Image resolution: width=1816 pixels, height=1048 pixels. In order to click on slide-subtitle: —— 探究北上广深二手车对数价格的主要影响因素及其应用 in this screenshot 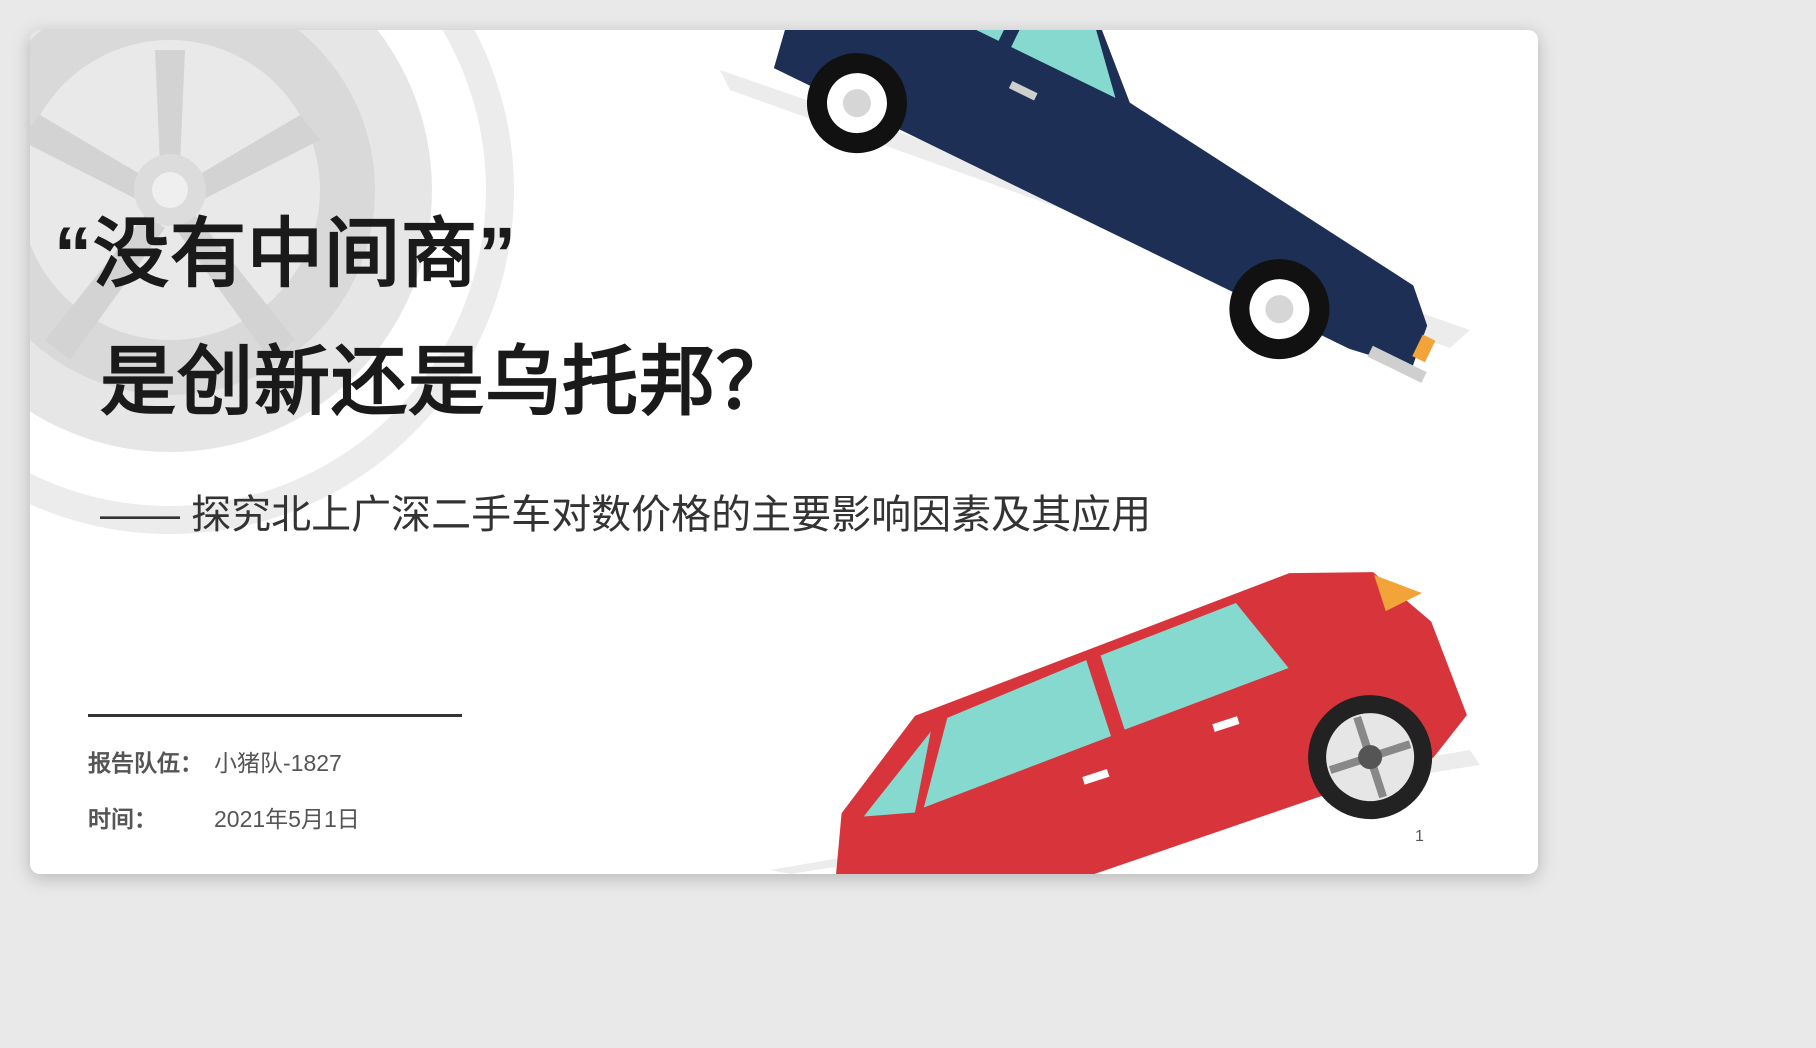, I will do `click(626, 515)`.